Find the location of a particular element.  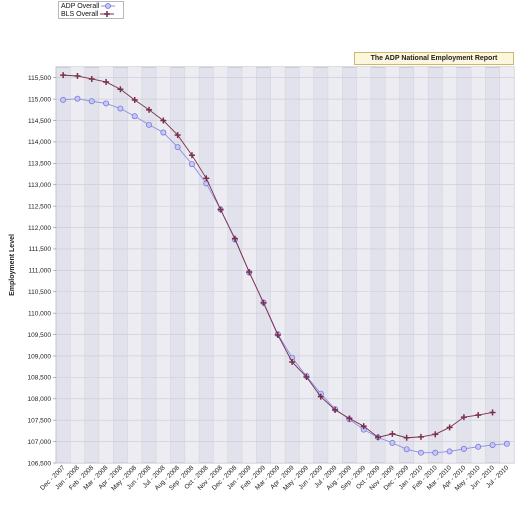

y-tick-label: 112,500 is located at coordinates (39, 206).